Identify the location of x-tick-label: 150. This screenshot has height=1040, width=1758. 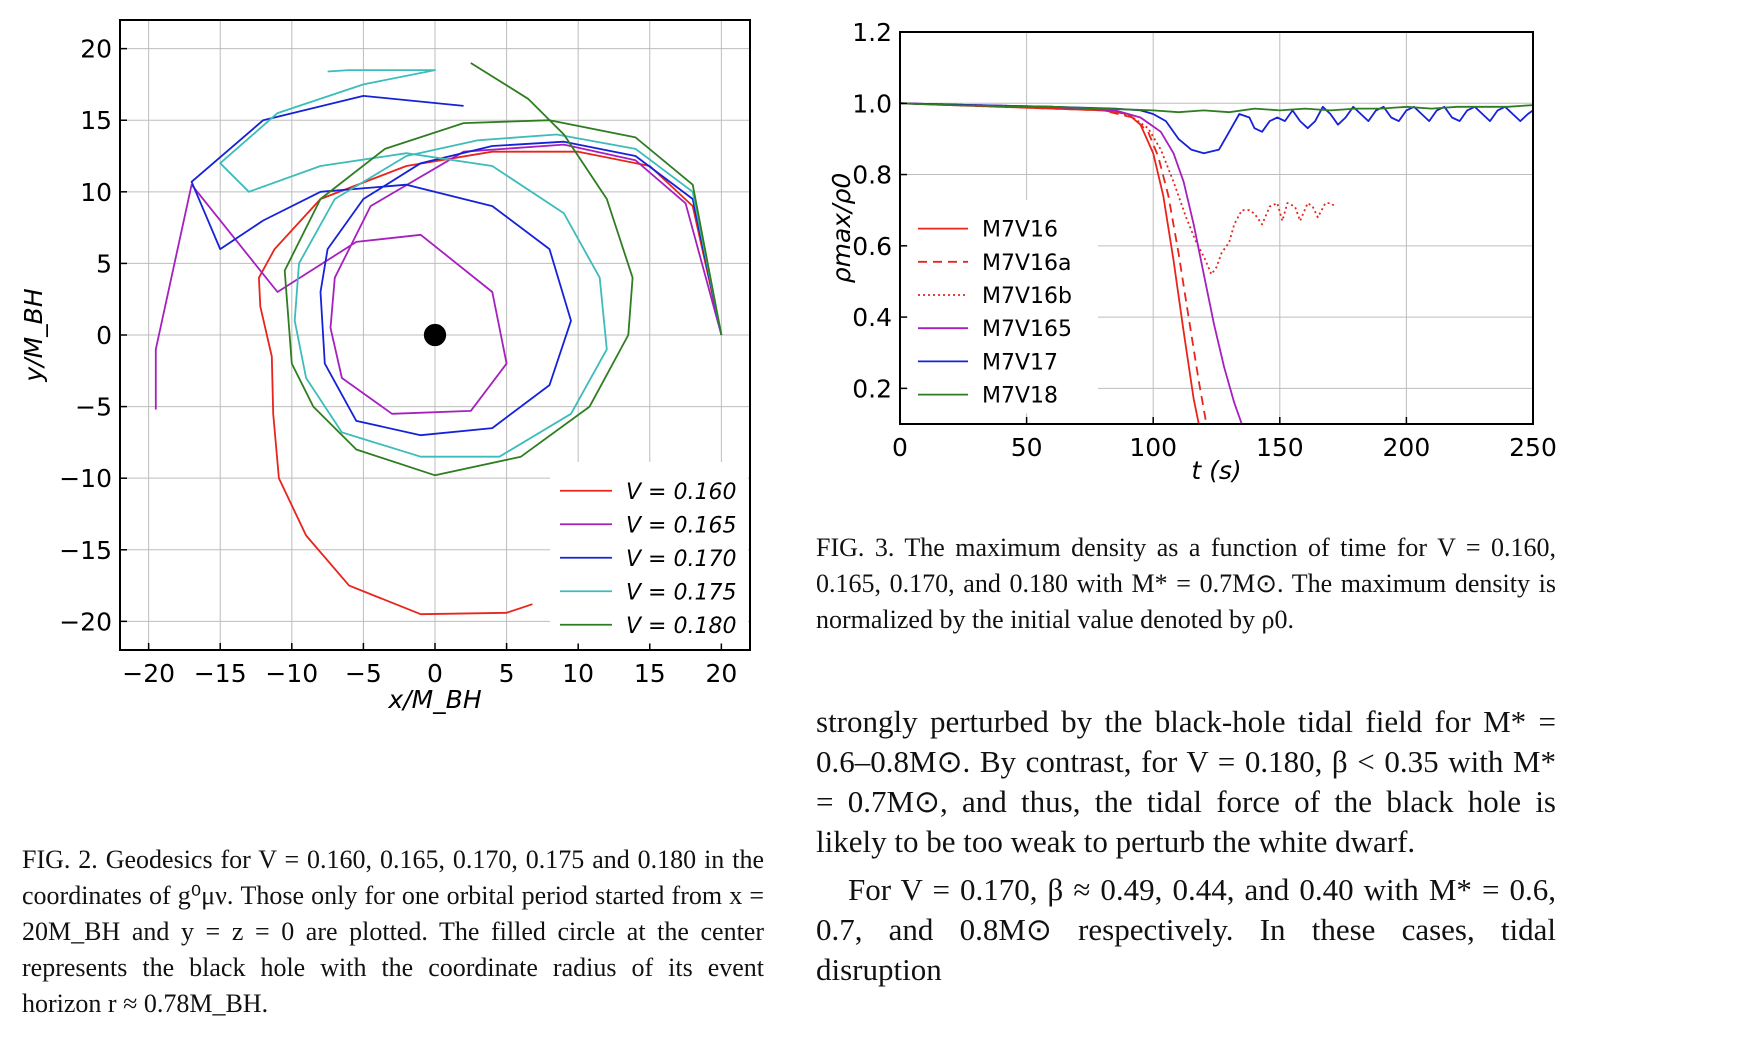
(1280, 447).